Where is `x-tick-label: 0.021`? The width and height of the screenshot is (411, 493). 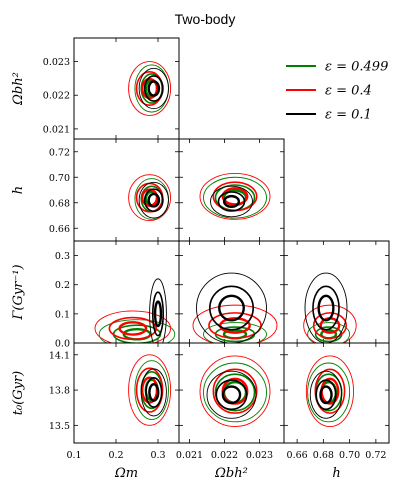 x-tick-label: 0.021 is located at coordinates (189, 455).